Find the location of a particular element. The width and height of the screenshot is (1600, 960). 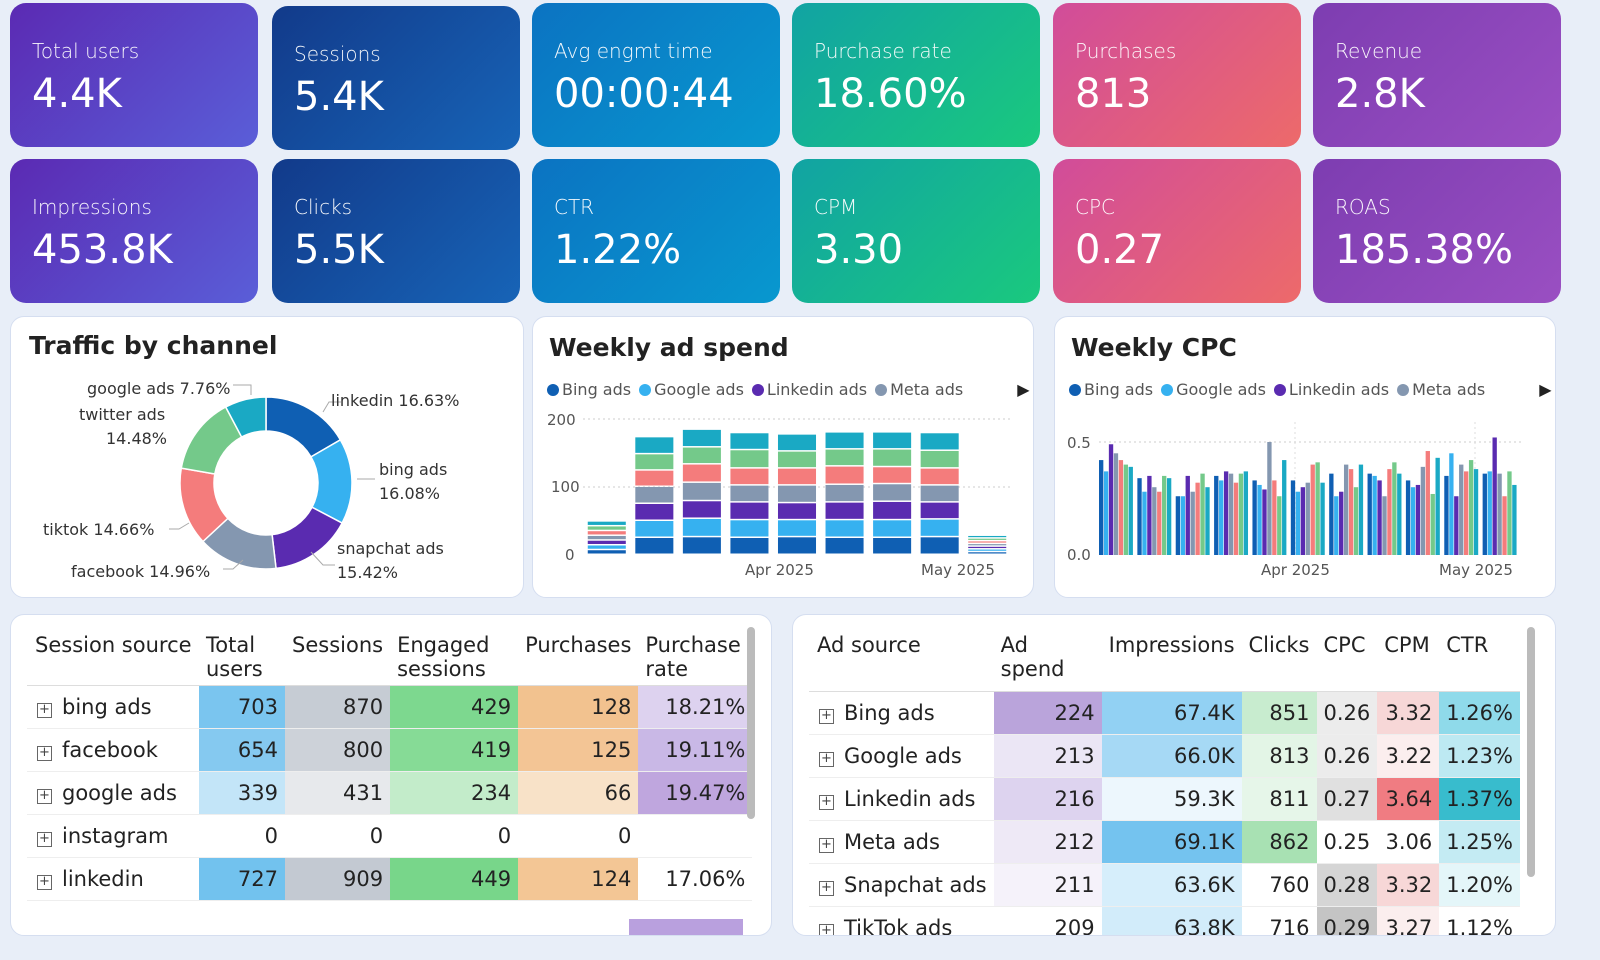

column-header: CTR is located at coordinates (1479, 660).